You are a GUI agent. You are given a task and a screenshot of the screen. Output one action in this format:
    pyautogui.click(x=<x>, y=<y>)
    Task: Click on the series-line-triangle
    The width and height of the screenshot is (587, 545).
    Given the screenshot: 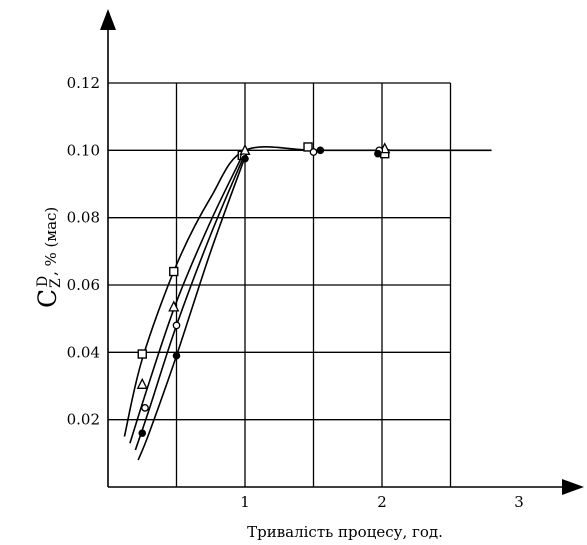 What is the action you would take?
    pyautogui.click(x=187, y=296)
    